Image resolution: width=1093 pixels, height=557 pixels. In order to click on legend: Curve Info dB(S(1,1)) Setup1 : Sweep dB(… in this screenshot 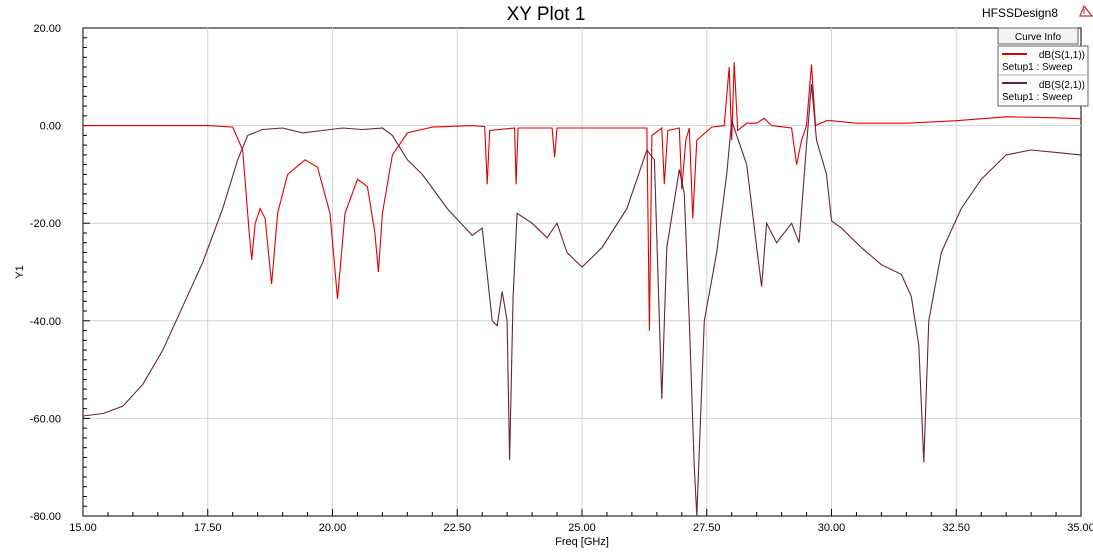, I will do `click(1043, 67)`.